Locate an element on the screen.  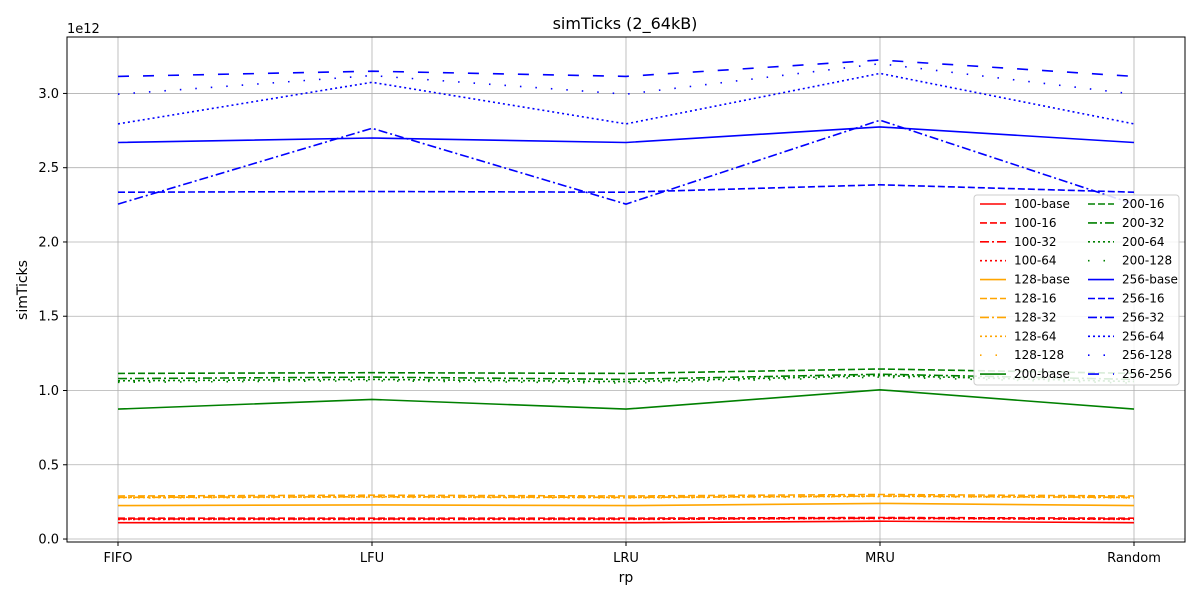
x-tick-label: FIFO is located at coordinates (117, 558).